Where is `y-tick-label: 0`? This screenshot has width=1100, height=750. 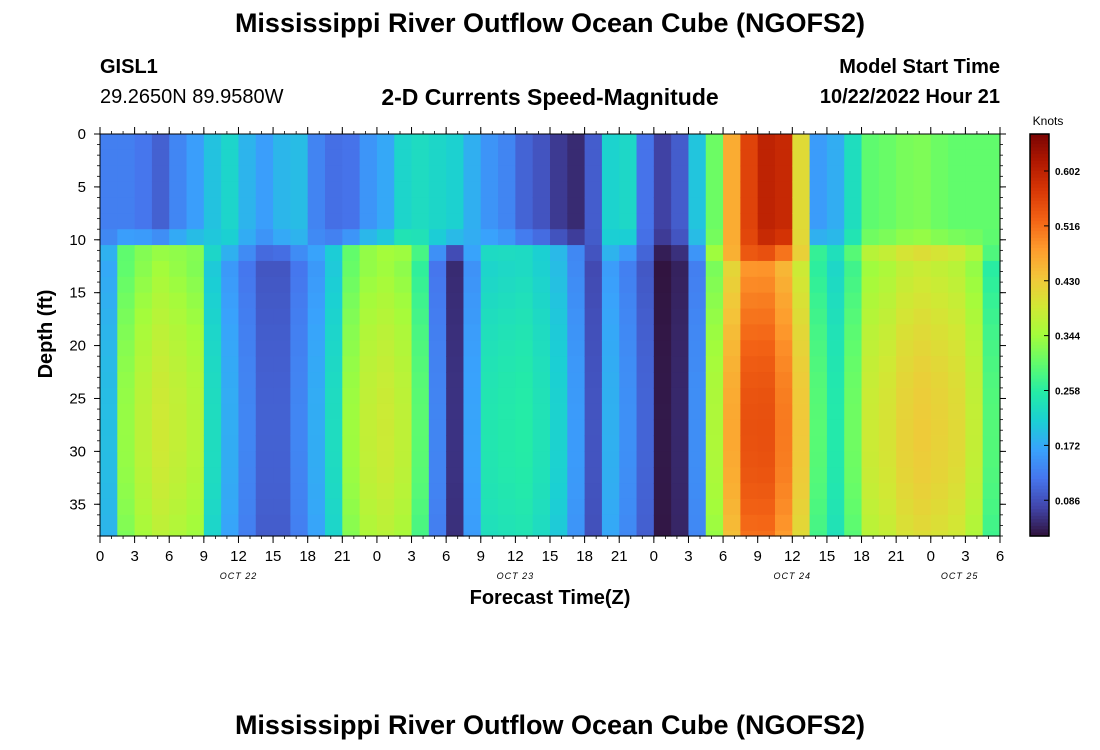
y-tick-label: 0 is located at coordinates (82, 134).